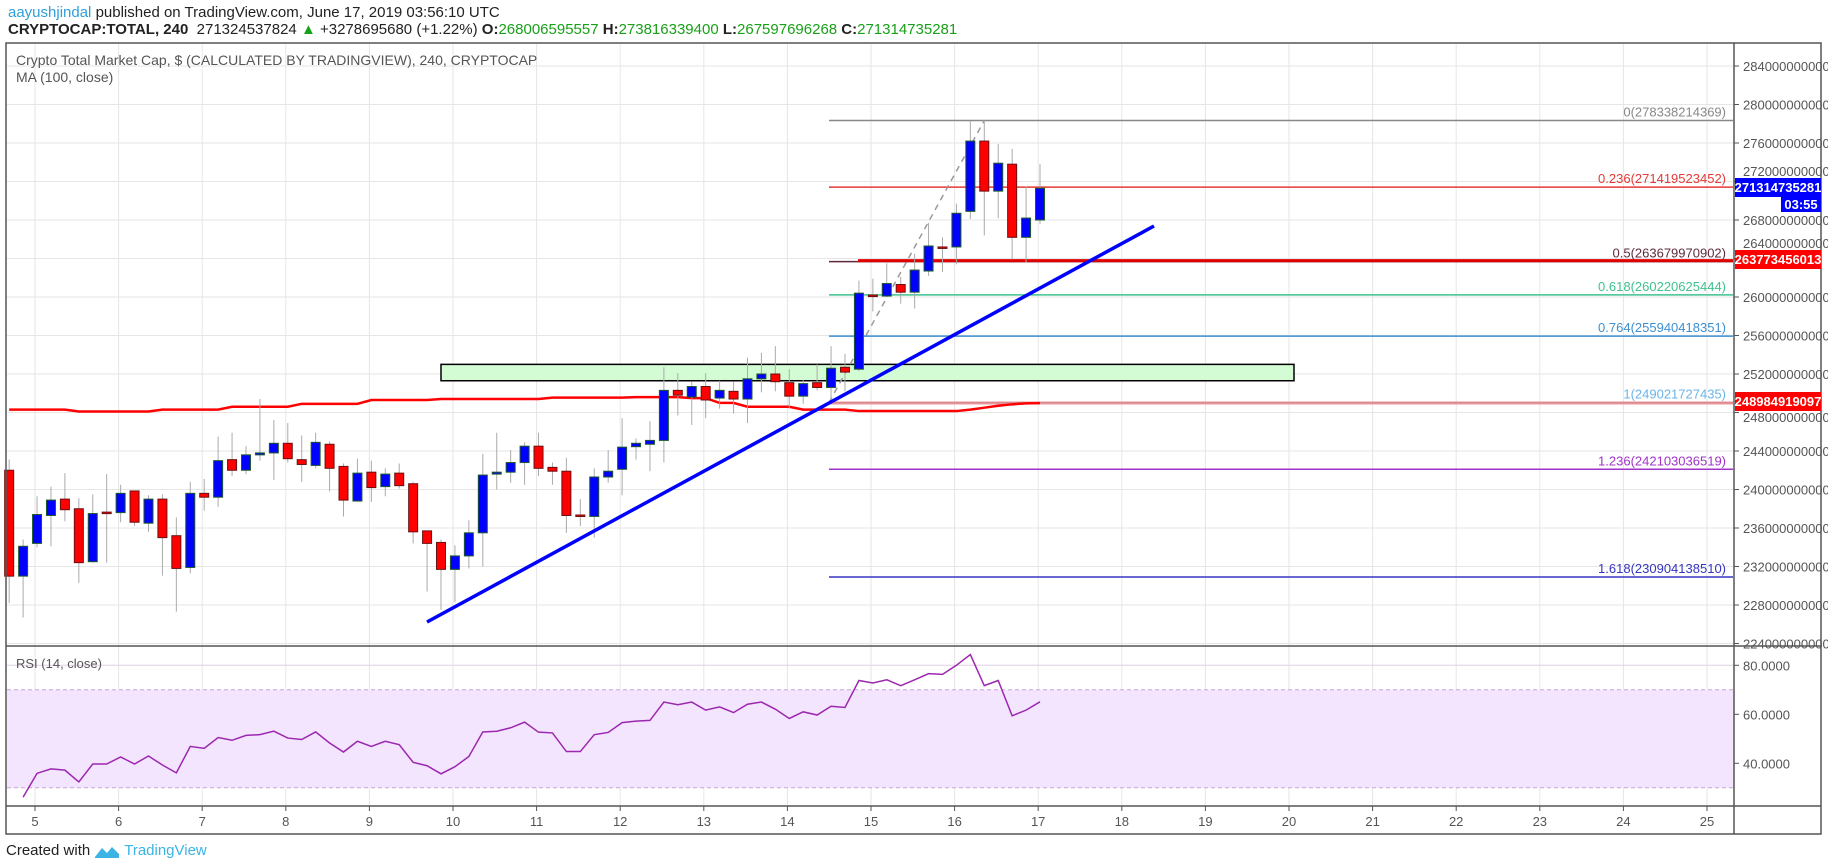  I want to click on time-axis: 5 6 7 8 9 10 11 12 13 14 15 16 17 18 19 20 21 22 23 24 25, so click(872, 817).